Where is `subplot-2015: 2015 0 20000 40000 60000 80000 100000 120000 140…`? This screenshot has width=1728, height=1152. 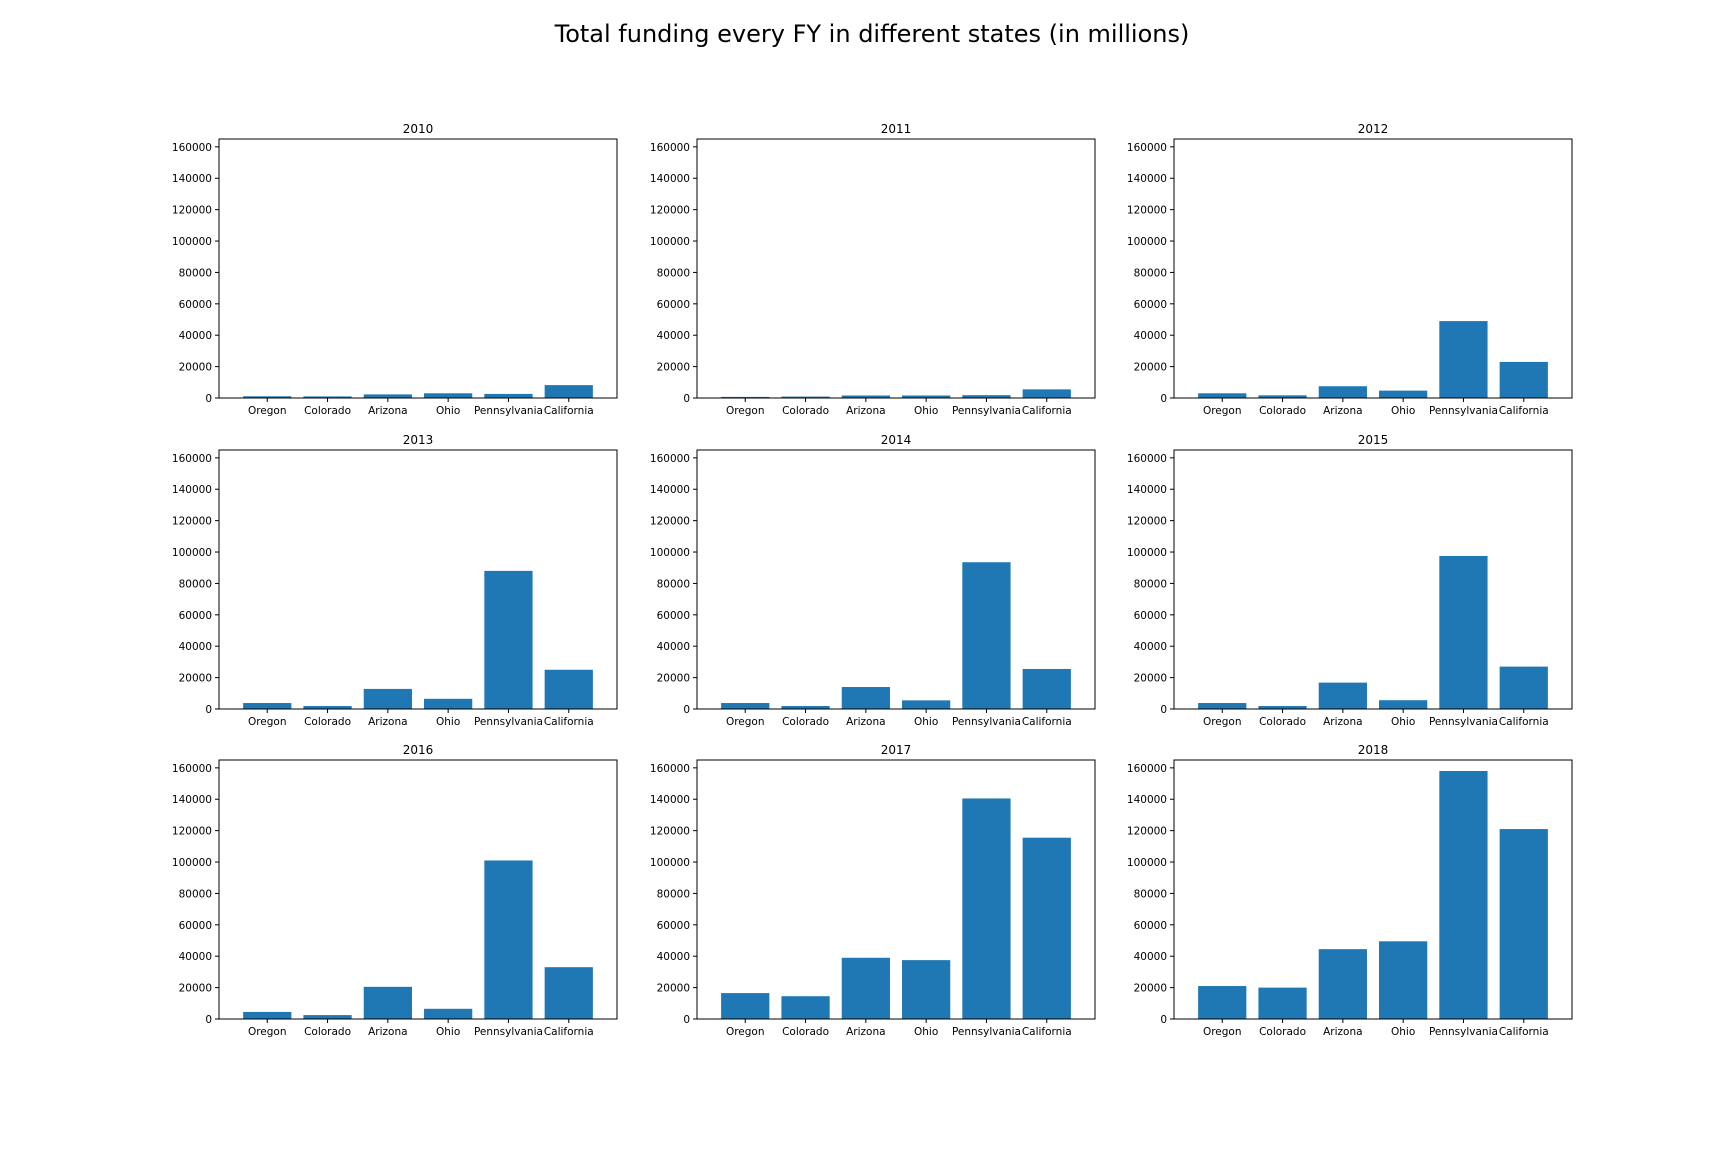 subplot-2015: 2015 0 20000 40000 60000 80000 100000 120000 140… is located at coordinates (1350, 580).